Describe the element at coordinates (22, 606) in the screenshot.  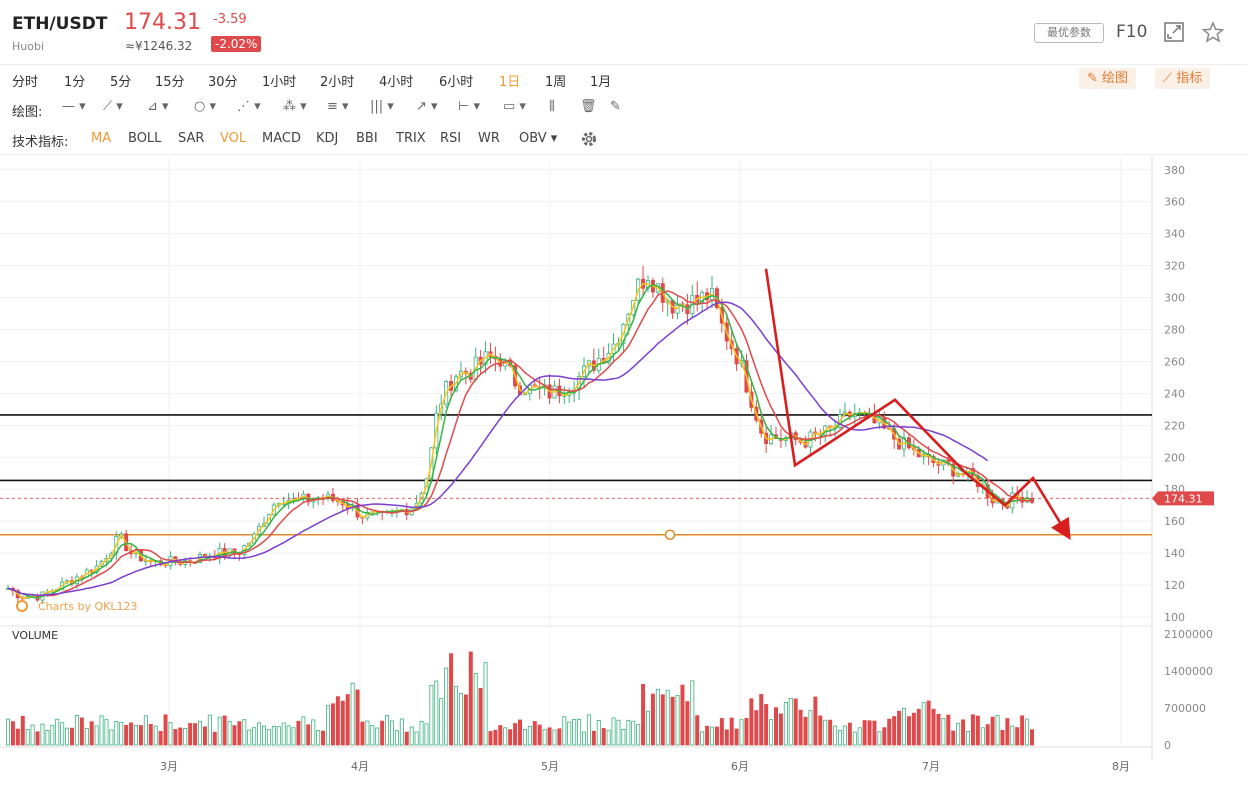
I see `qkl-logo` at that location.